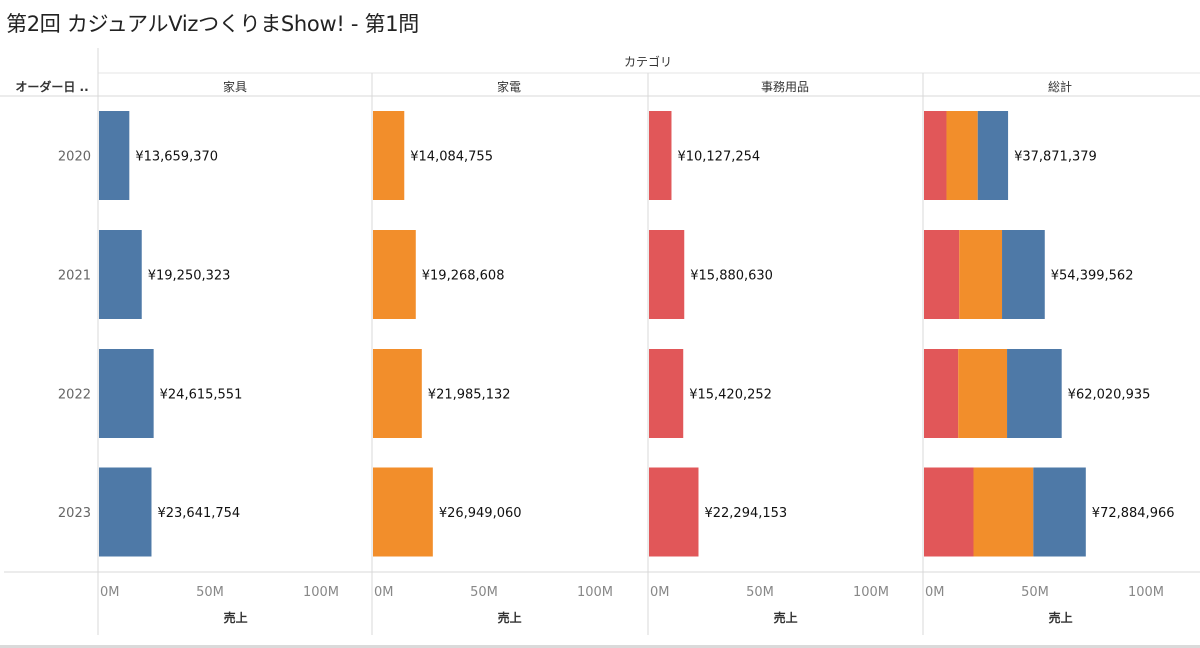 The height and width of the screenshot is (648, 1200). What do you see at coordinates (730, 395) in the screenshot?
I see `data-label: ¥15,420,252` at bounding box center [730, 395].